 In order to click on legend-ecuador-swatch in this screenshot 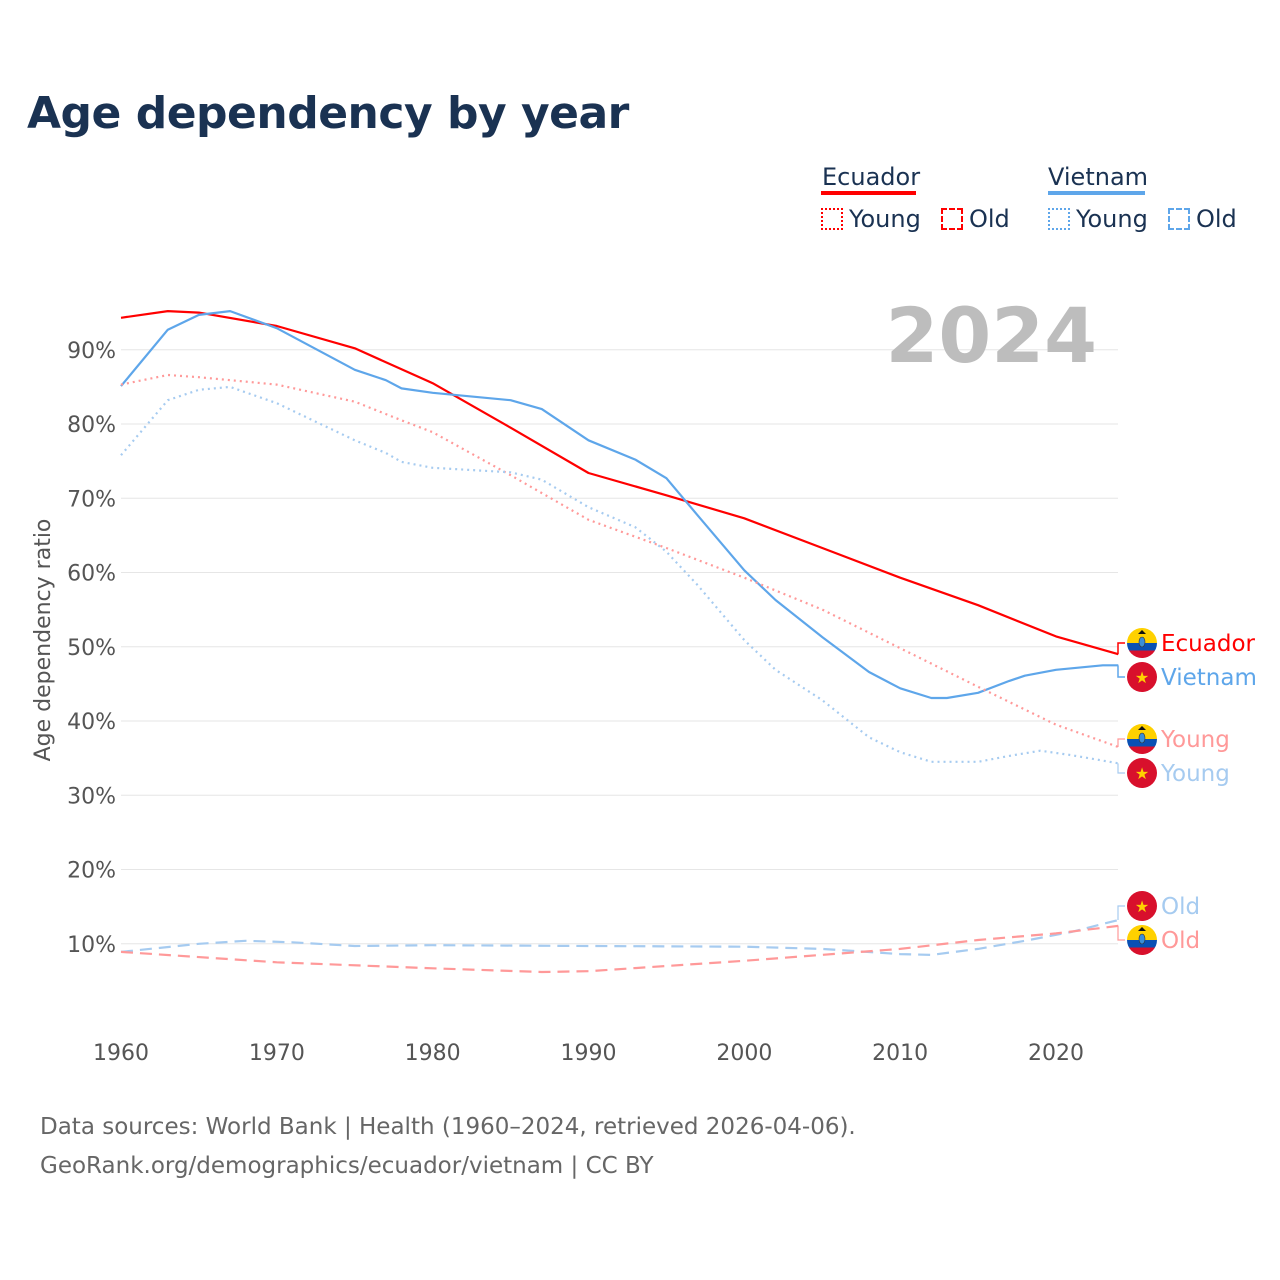, I will do `click(868, 193)`.